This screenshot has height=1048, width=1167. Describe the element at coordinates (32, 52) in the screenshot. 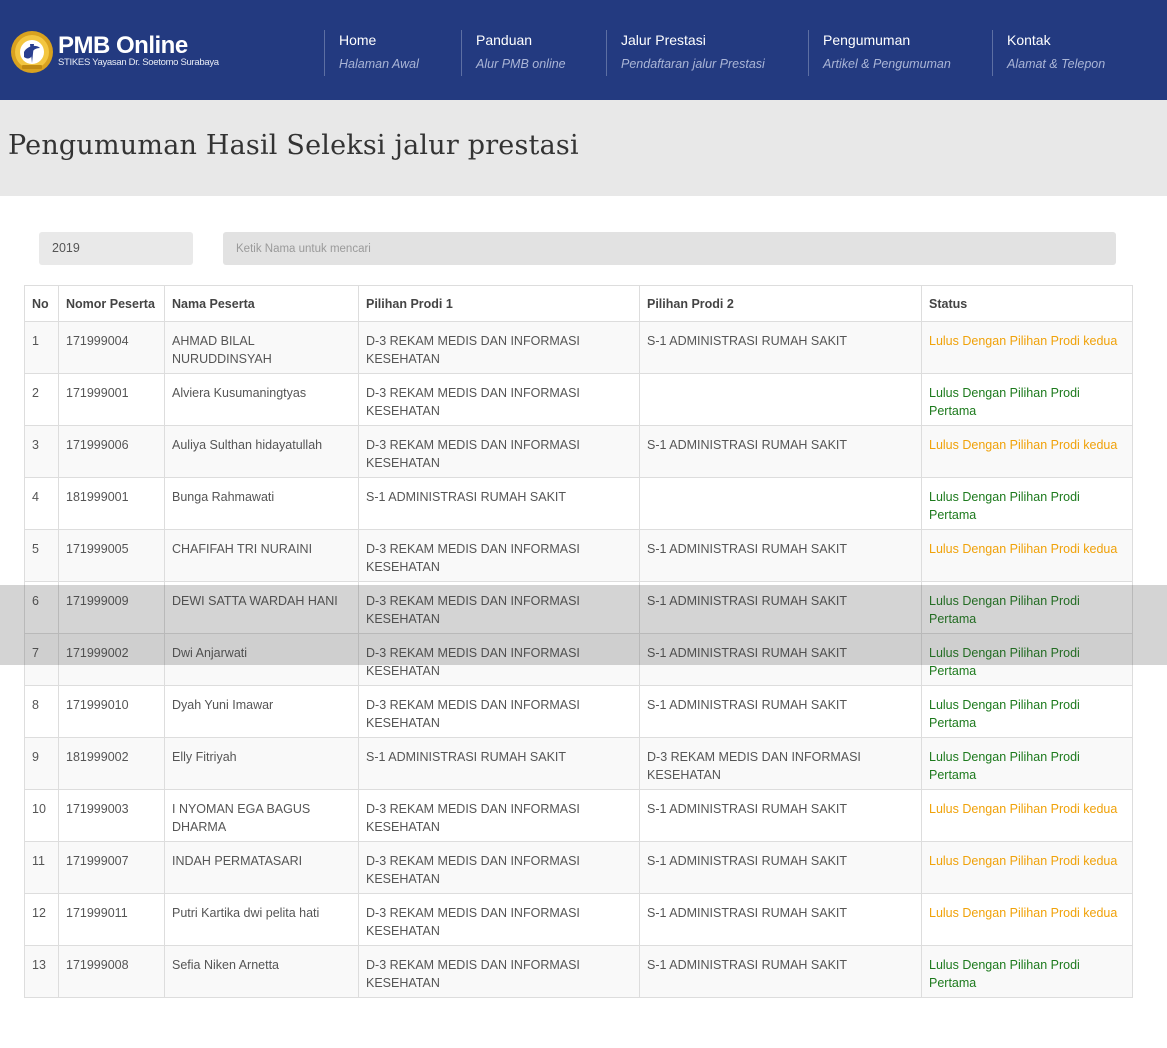

I see `stikes-logo-icon` at that location.